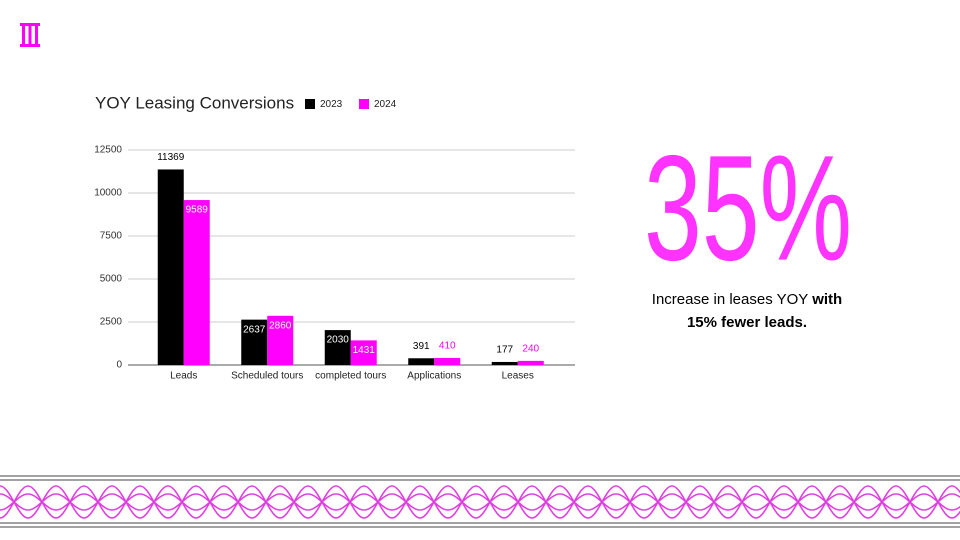  Describe the element at coordinates (197, 210) in the screenshot. I see `data-label: 9589` at that location.